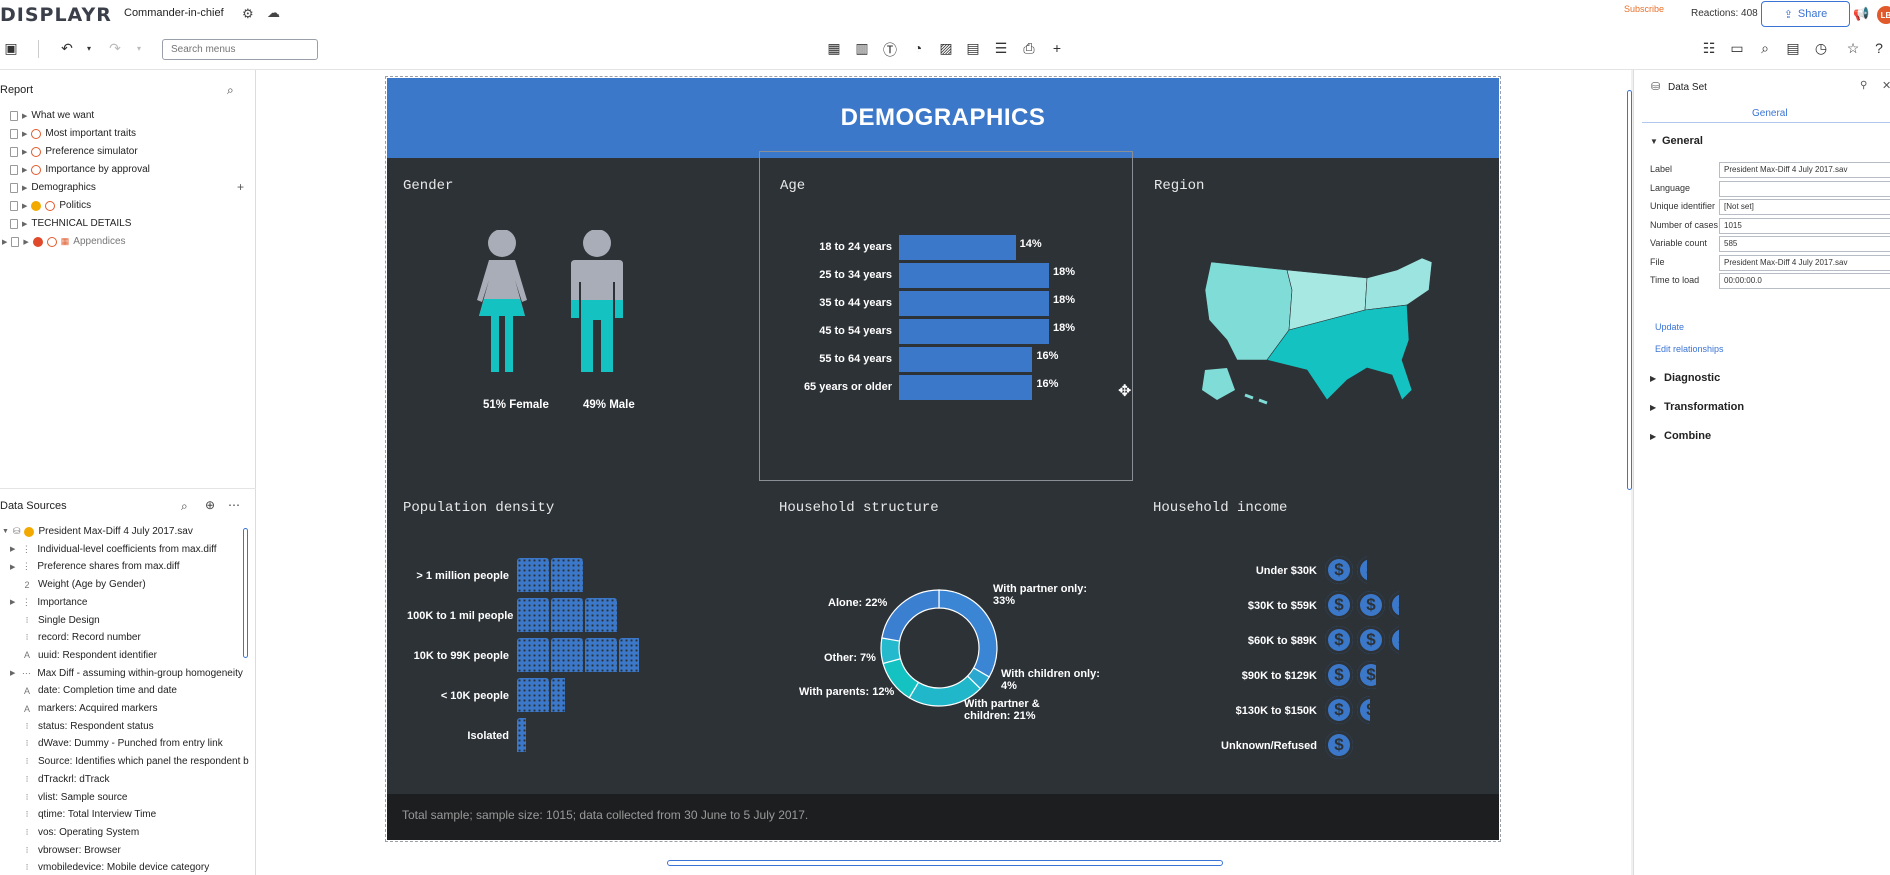 The width and height of the screenshot is (1890, 875). What do you see at coordinates (122, 743) in the screenshot?
I see `data-source-variable-item: ⁝ dWave: Dummy - Punched from entry link` at bounding box center [122, 743].